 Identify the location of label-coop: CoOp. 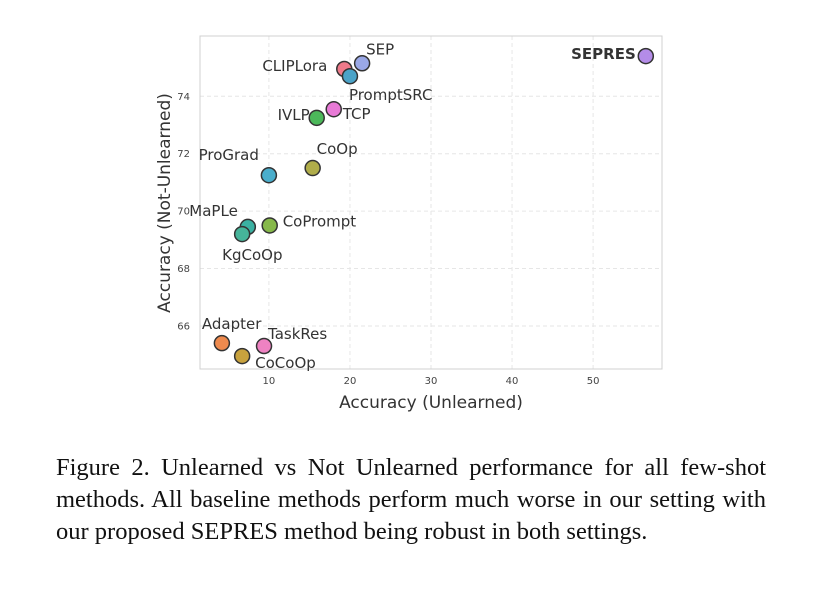
(337, 149).